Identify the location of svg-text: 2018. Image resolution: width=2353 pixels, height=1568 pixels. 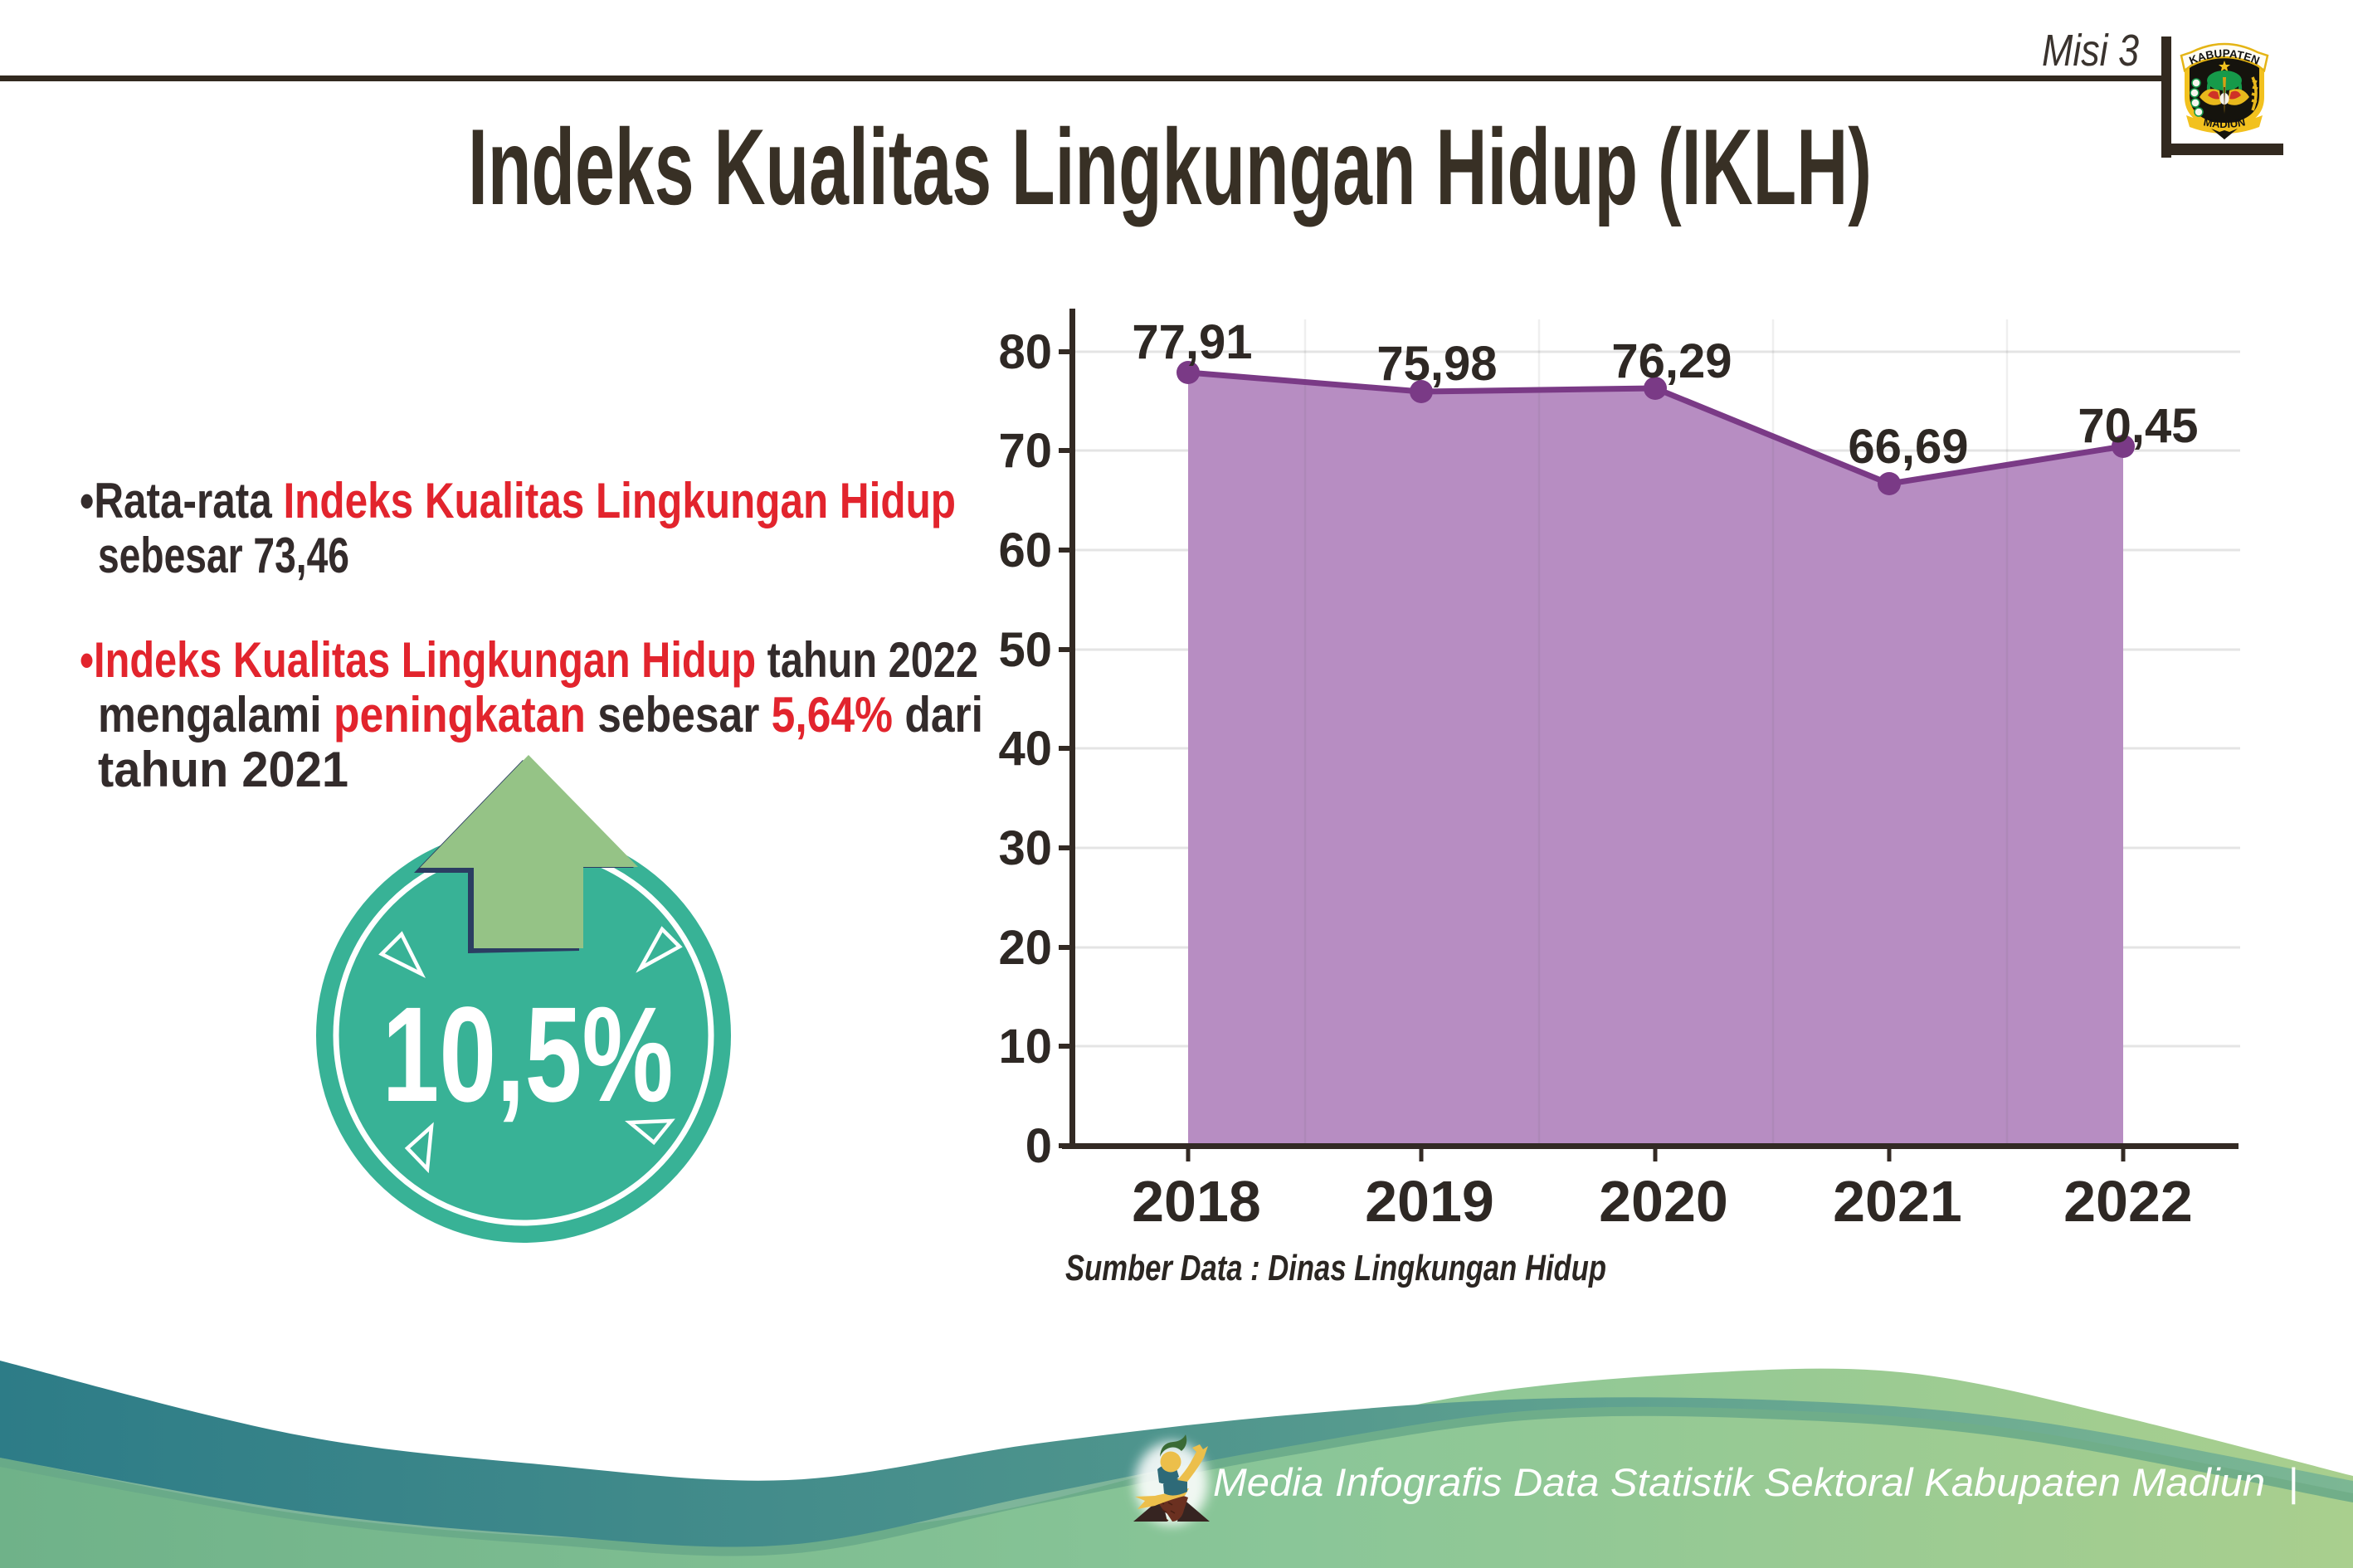
(1196, 1201).